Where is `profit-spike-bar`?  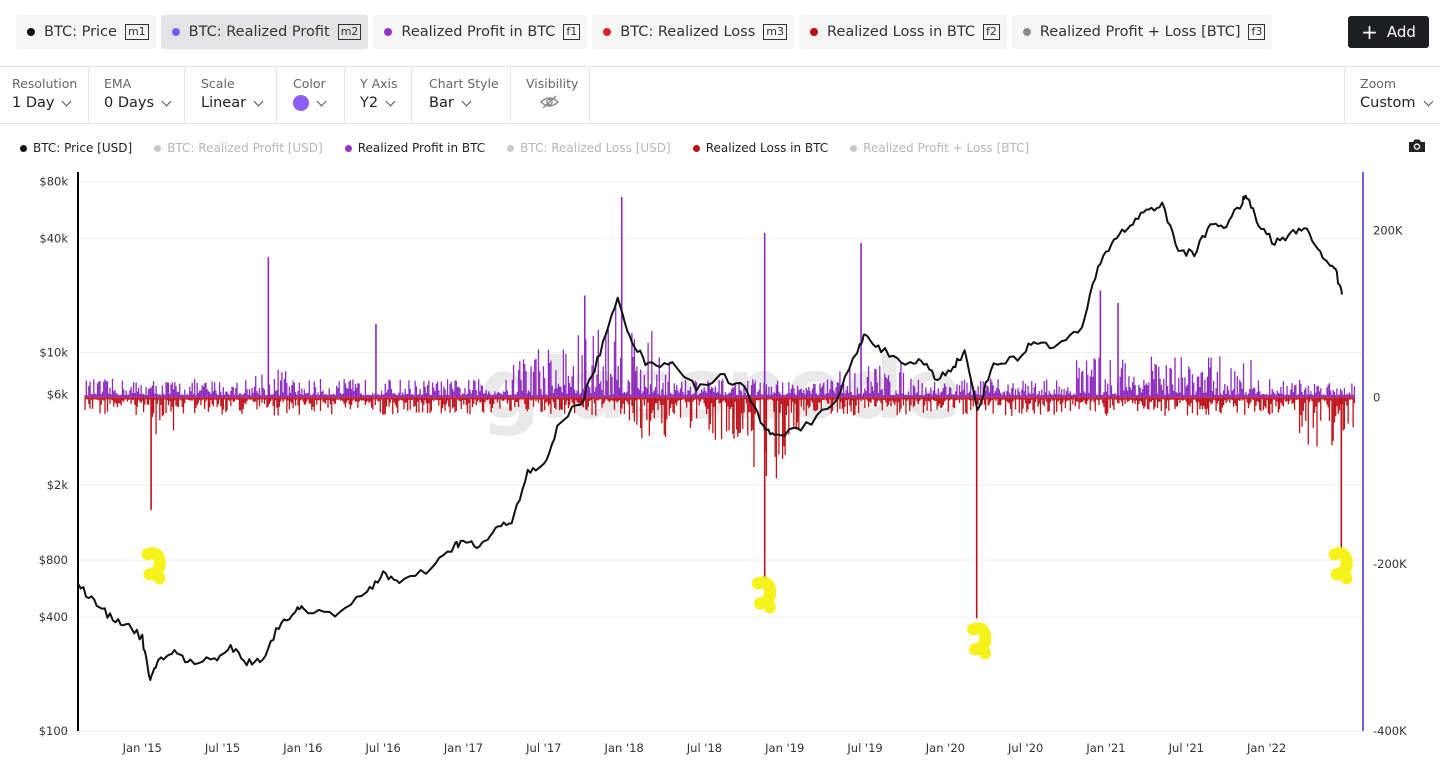
profit-spike-bar is located at coordinates (376, 360).